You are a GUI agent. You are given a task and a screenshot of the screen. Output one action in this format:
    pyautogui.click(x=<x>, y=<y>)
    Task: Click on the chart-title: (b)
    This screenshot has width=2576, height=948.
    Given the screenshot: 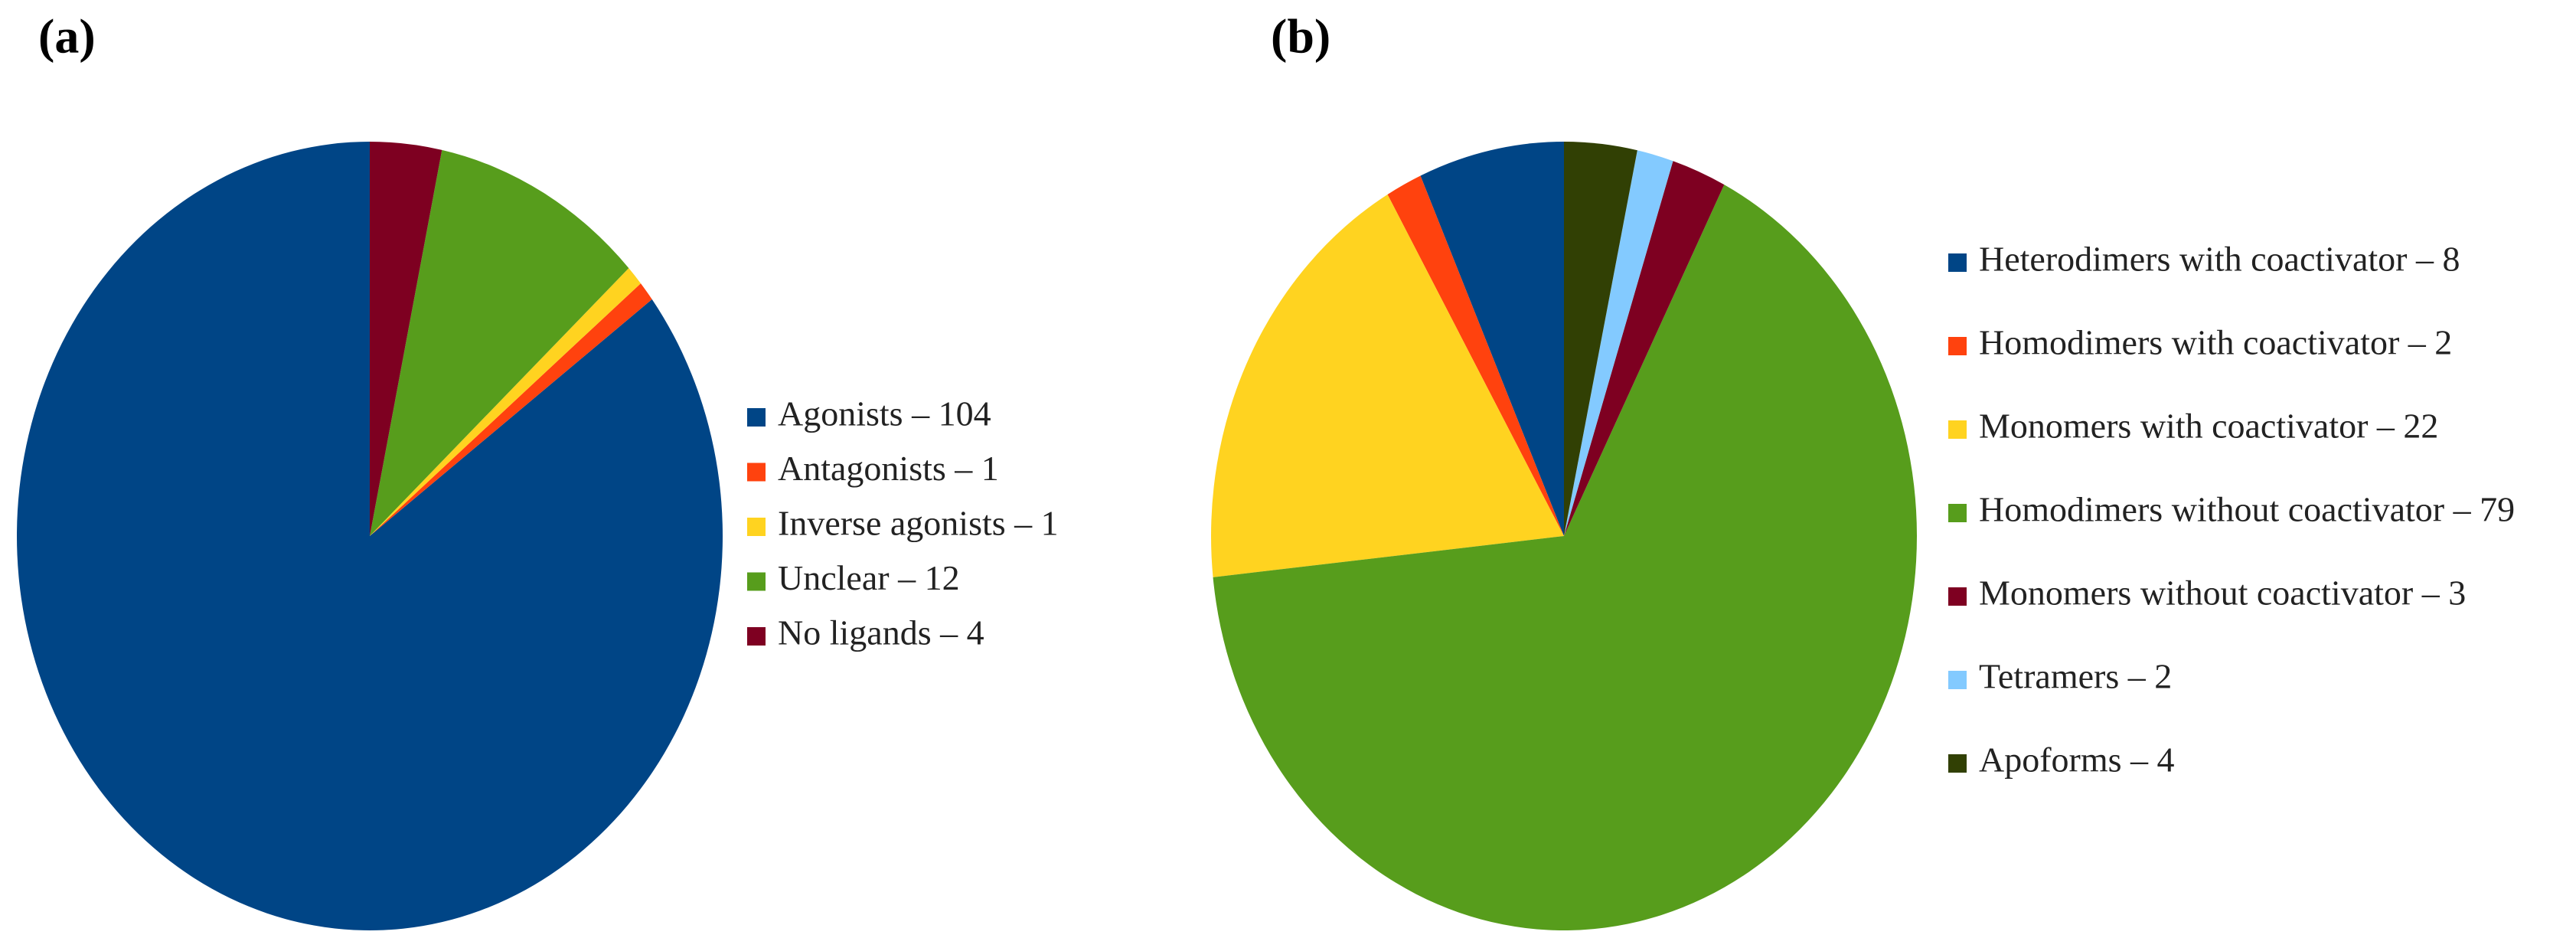 What is the action you would take?
    pyautogui.click(x=1300, y=36)
    